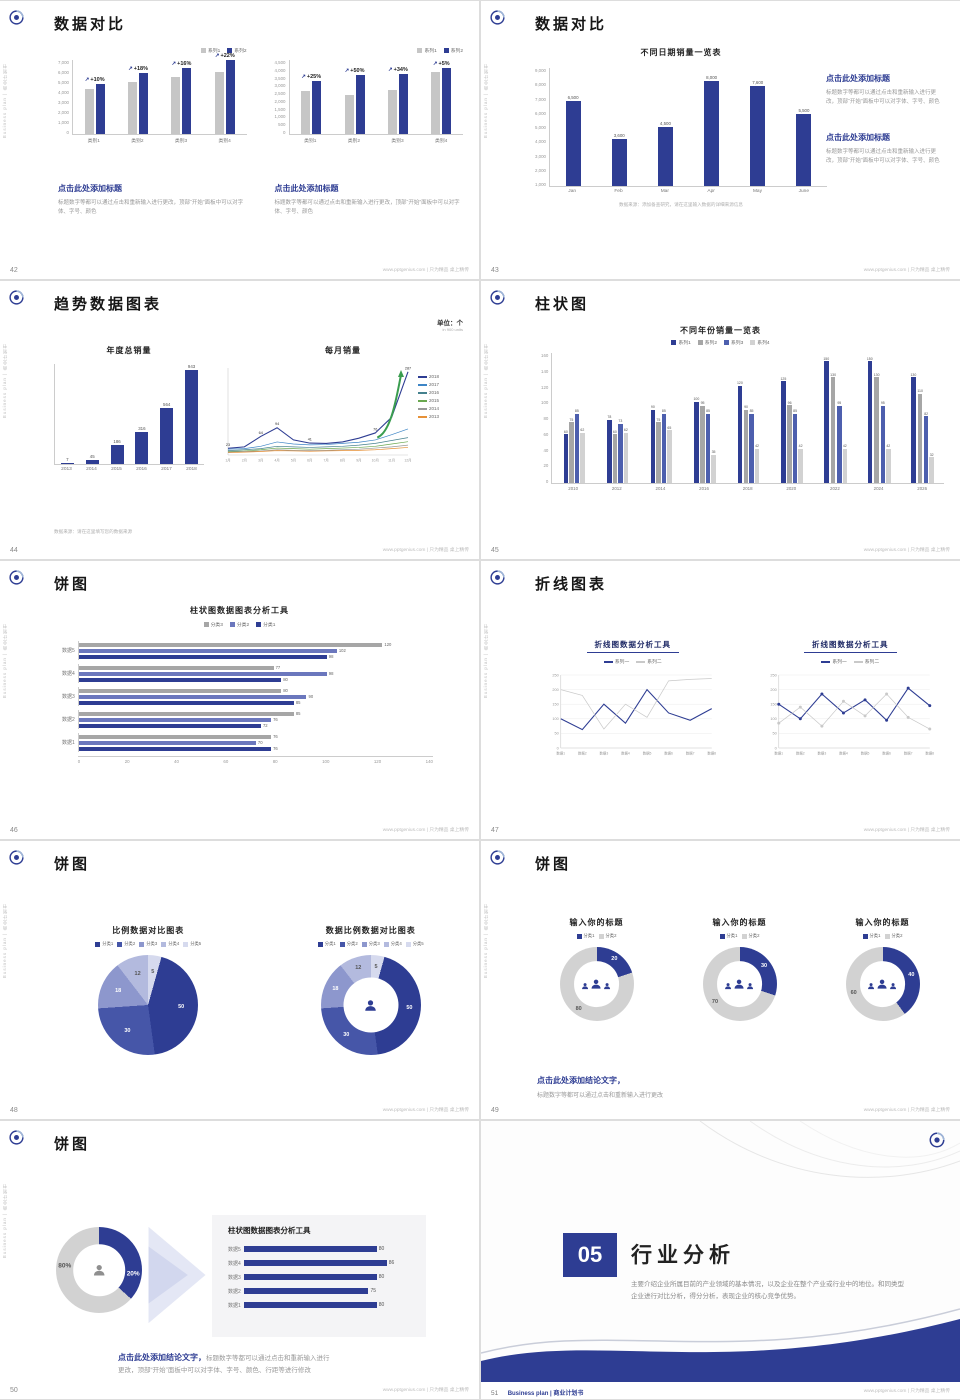 The image size is (960, 1400). Describe the element at coordinates (578, 1008) in the screenshot. I see `slice-label: 80` at that location.